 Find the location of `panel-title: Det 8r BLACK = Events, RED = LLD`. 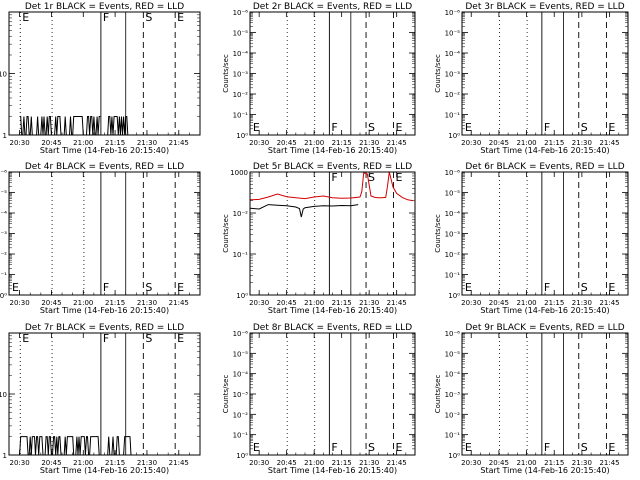

panel-title: Det 8r BLACK = Events, RED = LLD is located at coordinates (332, 328).